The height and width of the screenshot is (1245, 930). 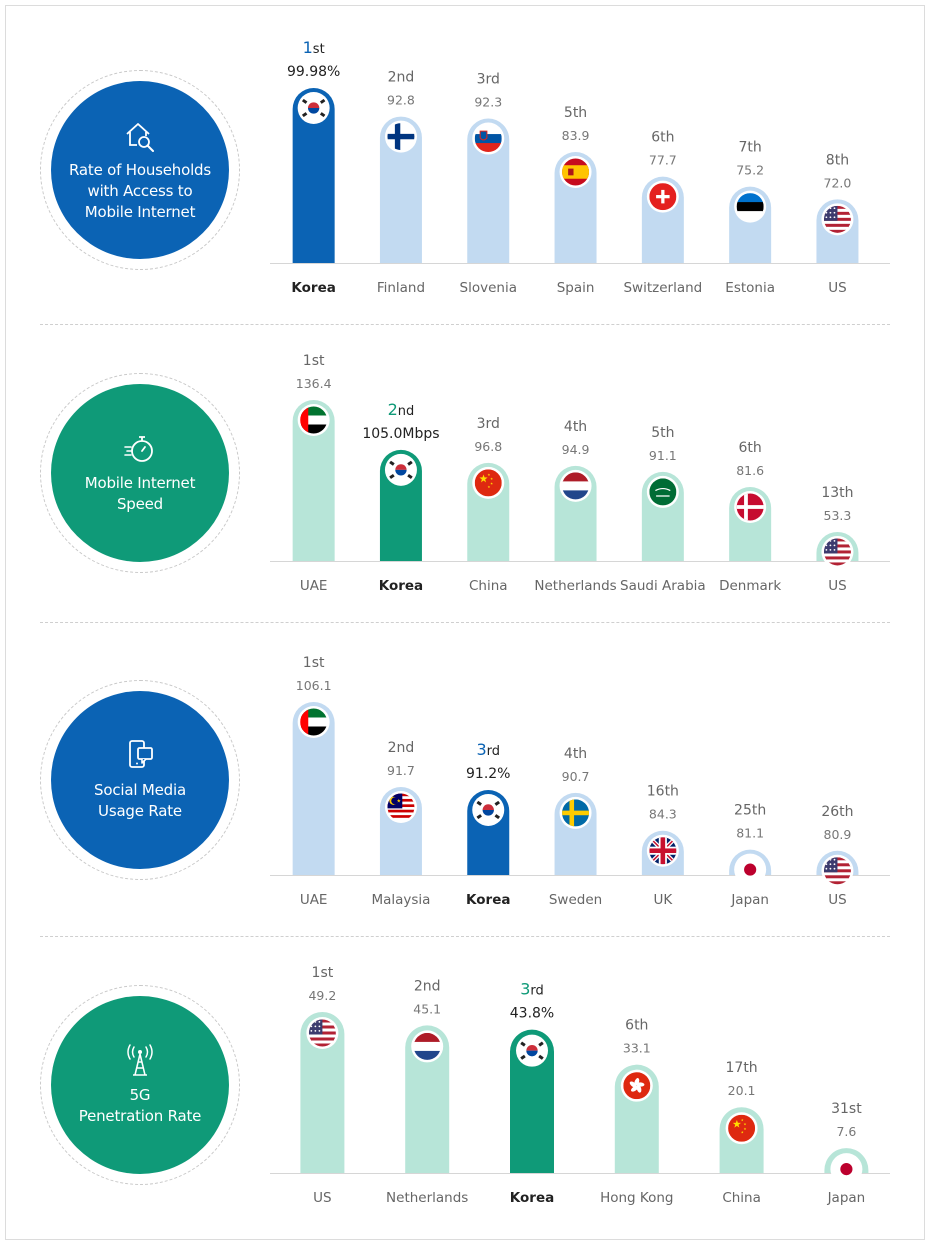 What do you see at coordinates (662, 433) in the screenshot?
I see `rank-label: 5th` at bounding box center [662, 433].